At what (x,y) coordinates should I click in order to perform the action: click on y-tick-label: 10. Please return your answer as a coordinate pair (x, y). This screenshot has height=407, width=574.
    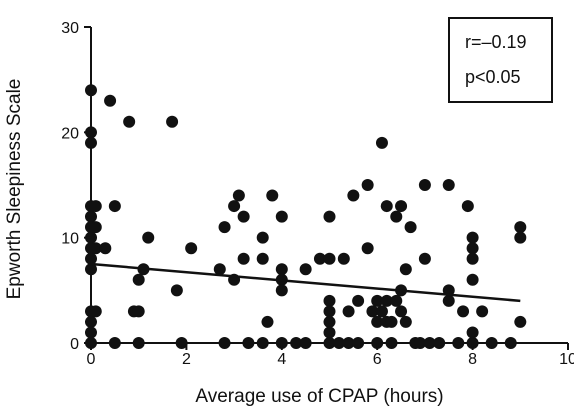
    Looking at the image, I should click on (70, 239).